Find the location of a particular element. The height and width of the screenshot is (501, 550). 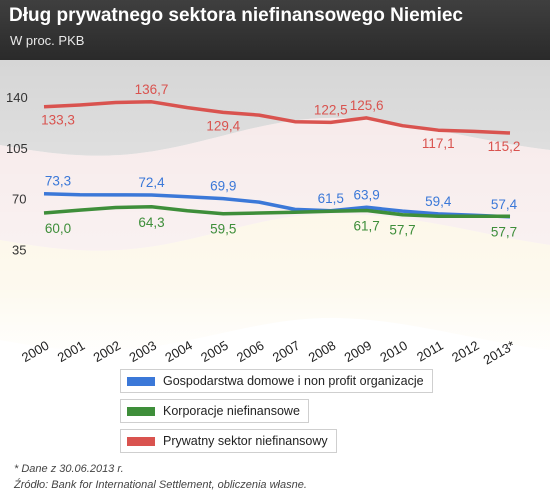

legend-item-korporacje: Korporacje niefinansowe is located at coordinates (214, 411).